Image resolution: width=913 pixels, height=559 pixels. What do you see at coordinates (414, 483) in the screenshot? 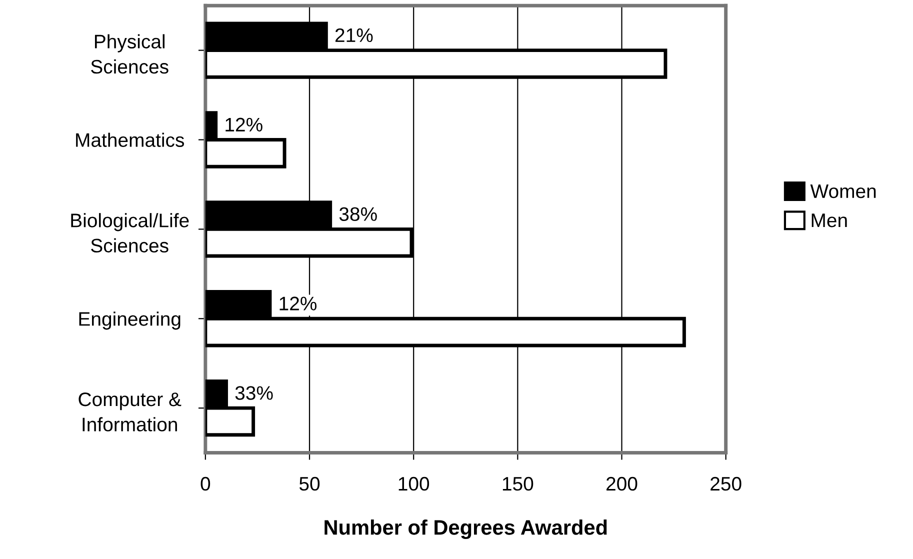
I see `x-tick-label: 100` at bounding box center [414, 483].